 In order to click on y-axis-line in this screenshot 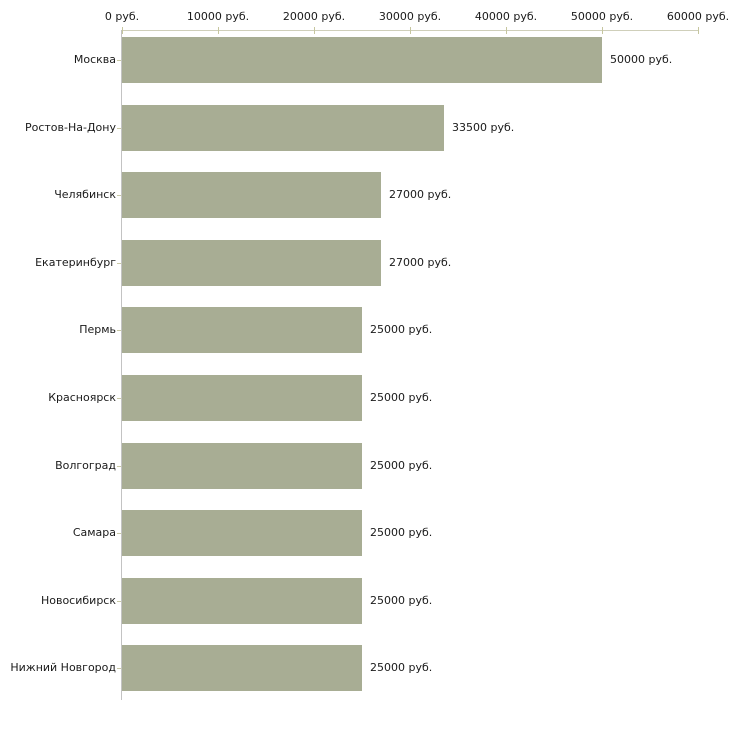, I will do `click(121, 365)`.